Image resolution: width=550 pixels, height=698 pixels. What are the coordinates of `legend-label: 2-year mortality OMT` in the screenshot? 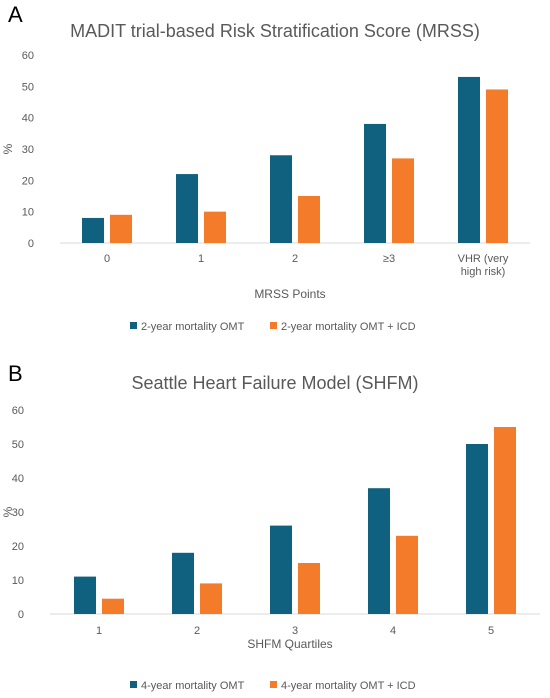 It's located at (193, 327).